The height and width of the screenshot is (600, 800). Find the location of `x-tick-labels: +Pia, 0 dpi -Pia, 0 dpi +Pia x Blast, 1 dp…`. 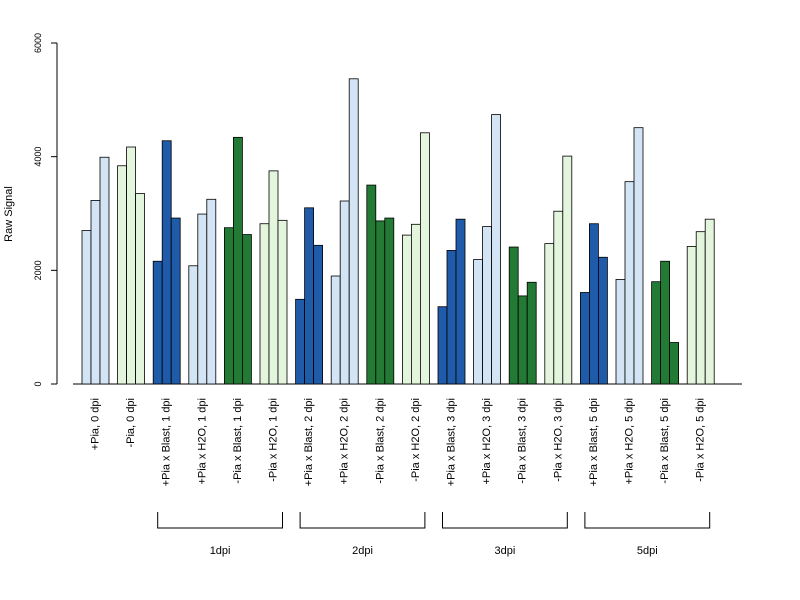

x-tick-labels: +Pia, 0 dpi -Pia, 0 dpi +Pia x Blast, 1 dp… is located at coordinates (398, 442).